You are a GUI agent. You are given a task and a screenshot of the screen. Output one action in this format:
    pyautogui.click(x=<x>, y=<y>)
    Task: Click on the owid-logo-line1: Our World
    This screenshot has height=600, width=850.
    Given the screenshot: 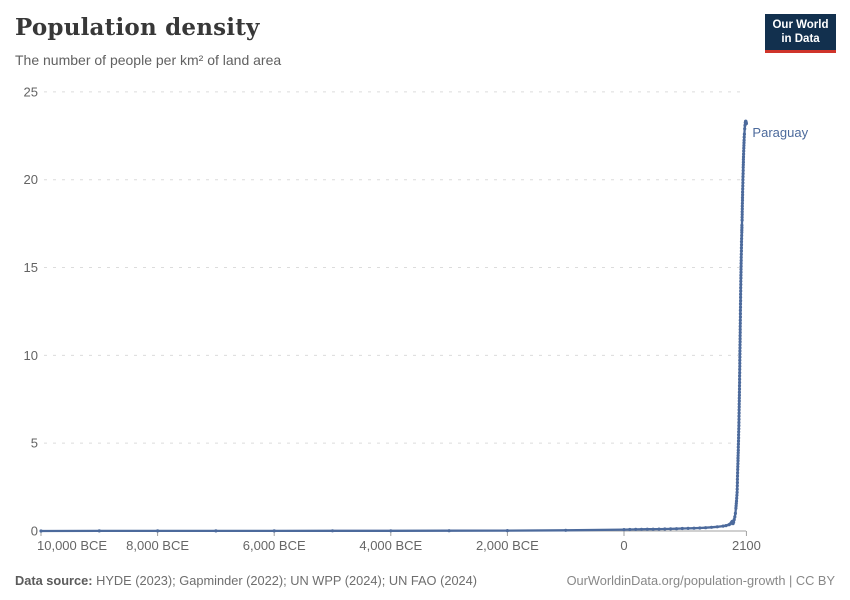 What is the action you would take?
    pyautogui.click(x=800, y=25)
    